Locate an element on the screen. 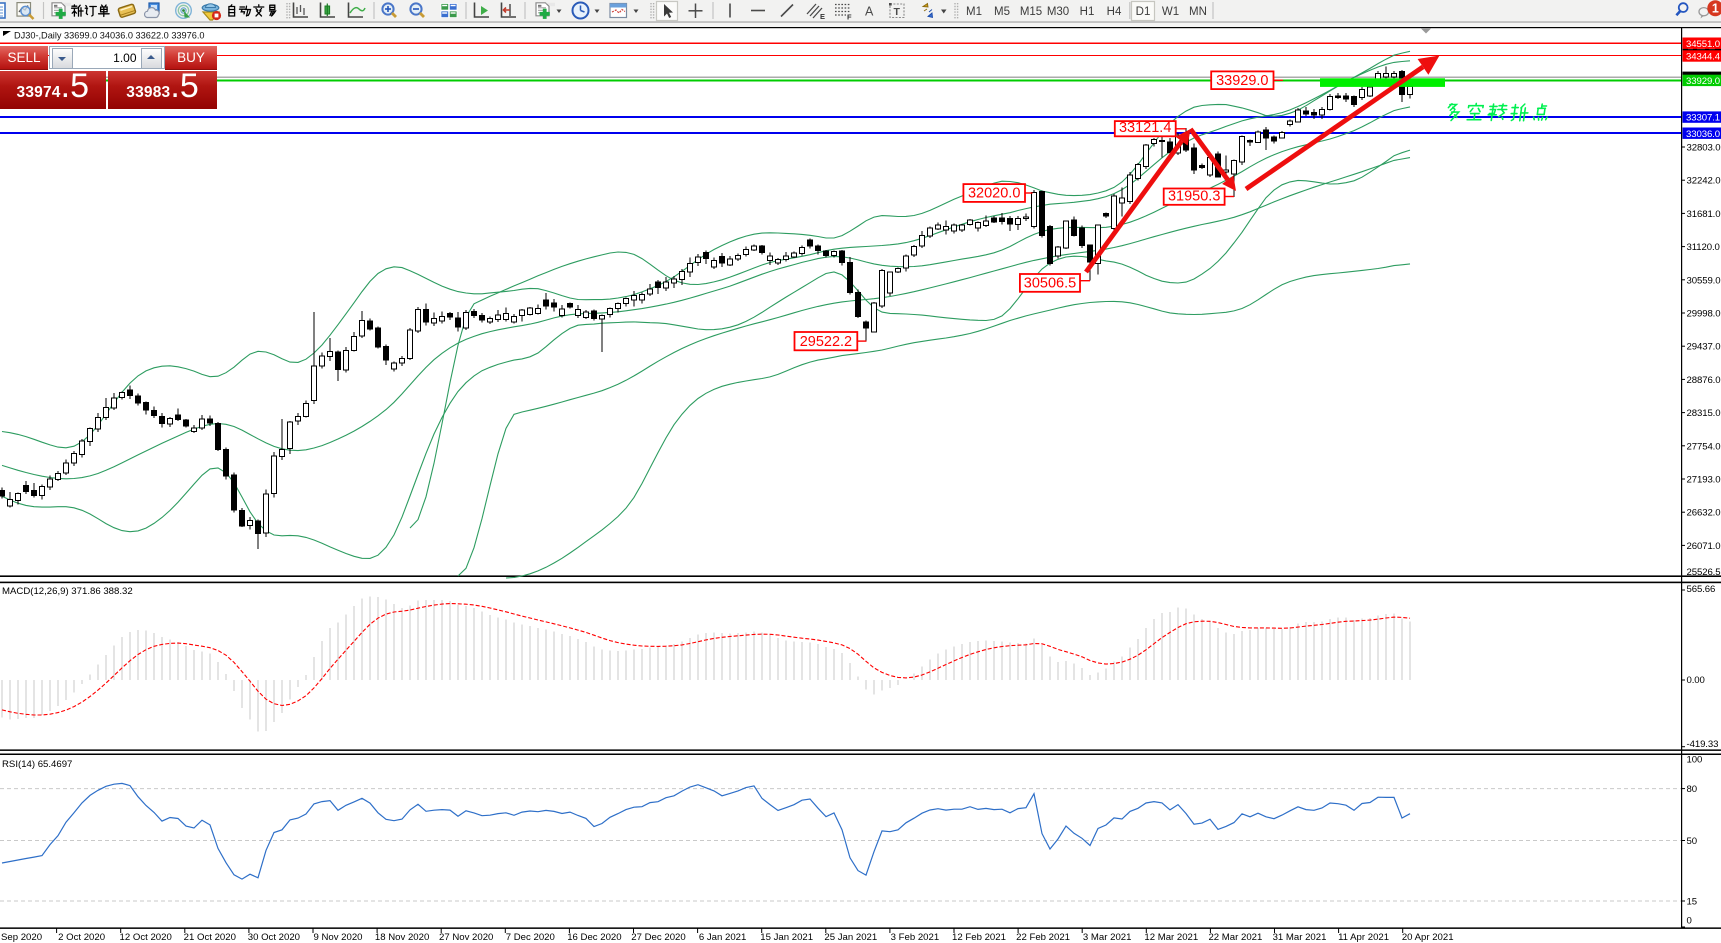 Image resolution: width=1721 pixels, height=943 pixels. svg-text: F is located at coordinates (849, 17).